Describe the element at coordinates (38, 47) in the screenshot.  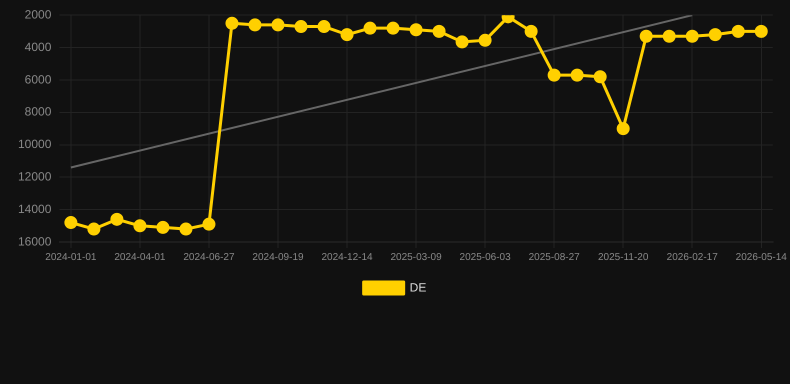
I see `y-tick-label: 4000` at that location.